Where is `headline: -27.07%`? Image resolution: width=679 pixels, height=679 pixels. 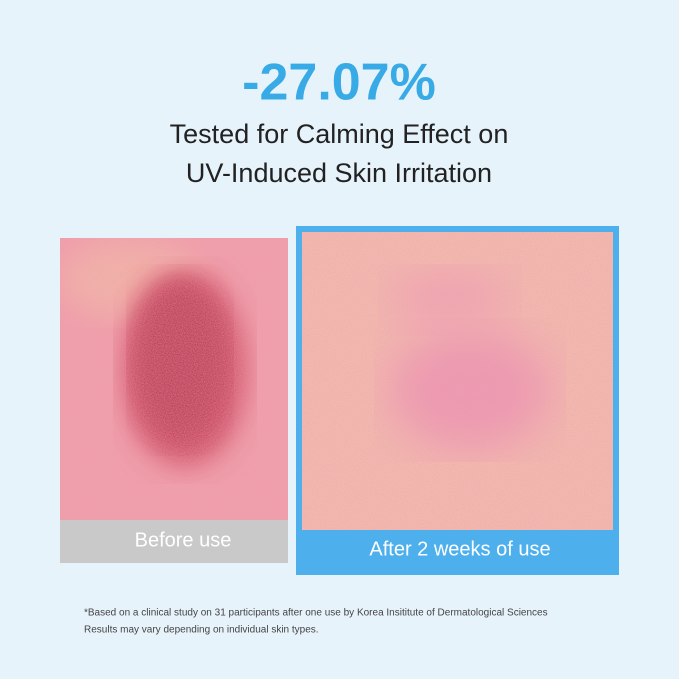 headline: -27.07% is located at coordinates (339, 83).